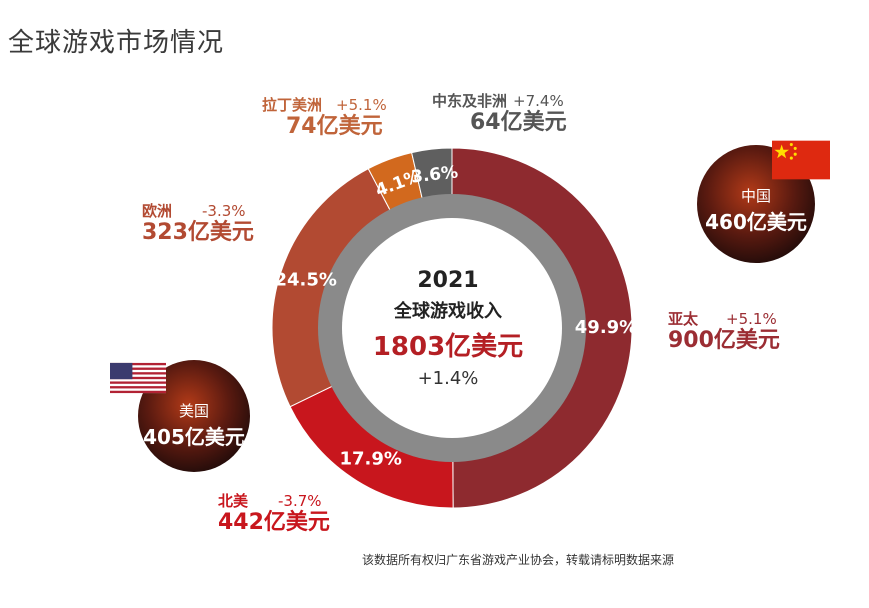 The height and width of the screenshot is (608, 869). I want to click on region-mea-value: 64亿美元, so click(518, 122).